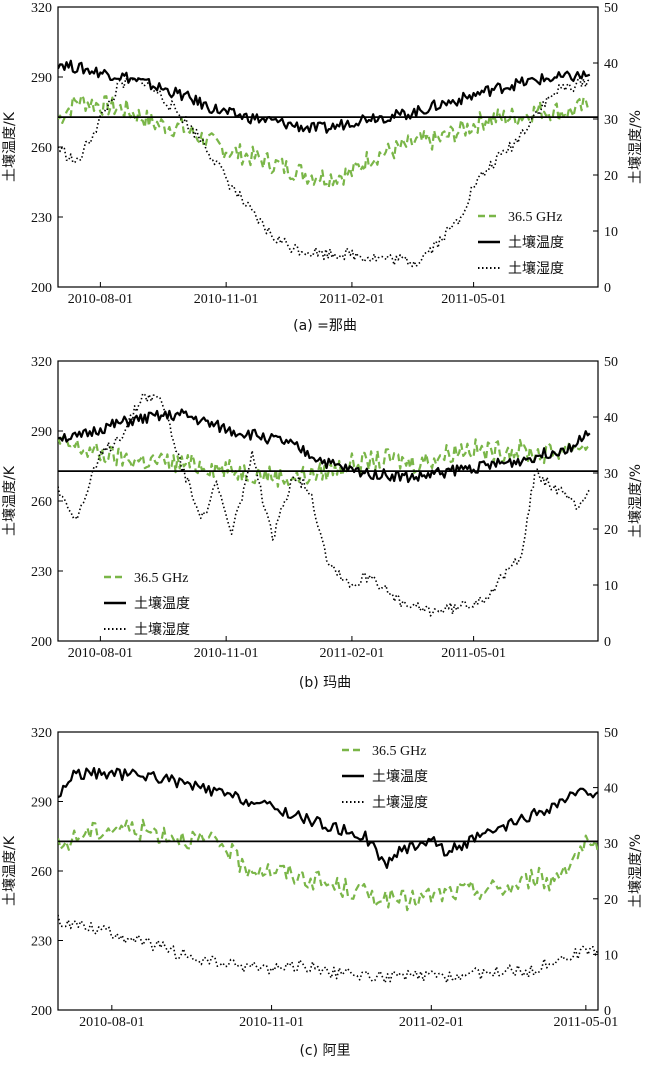  I want to click on panel-caption: (b) 玛曲, so click(325, 683).